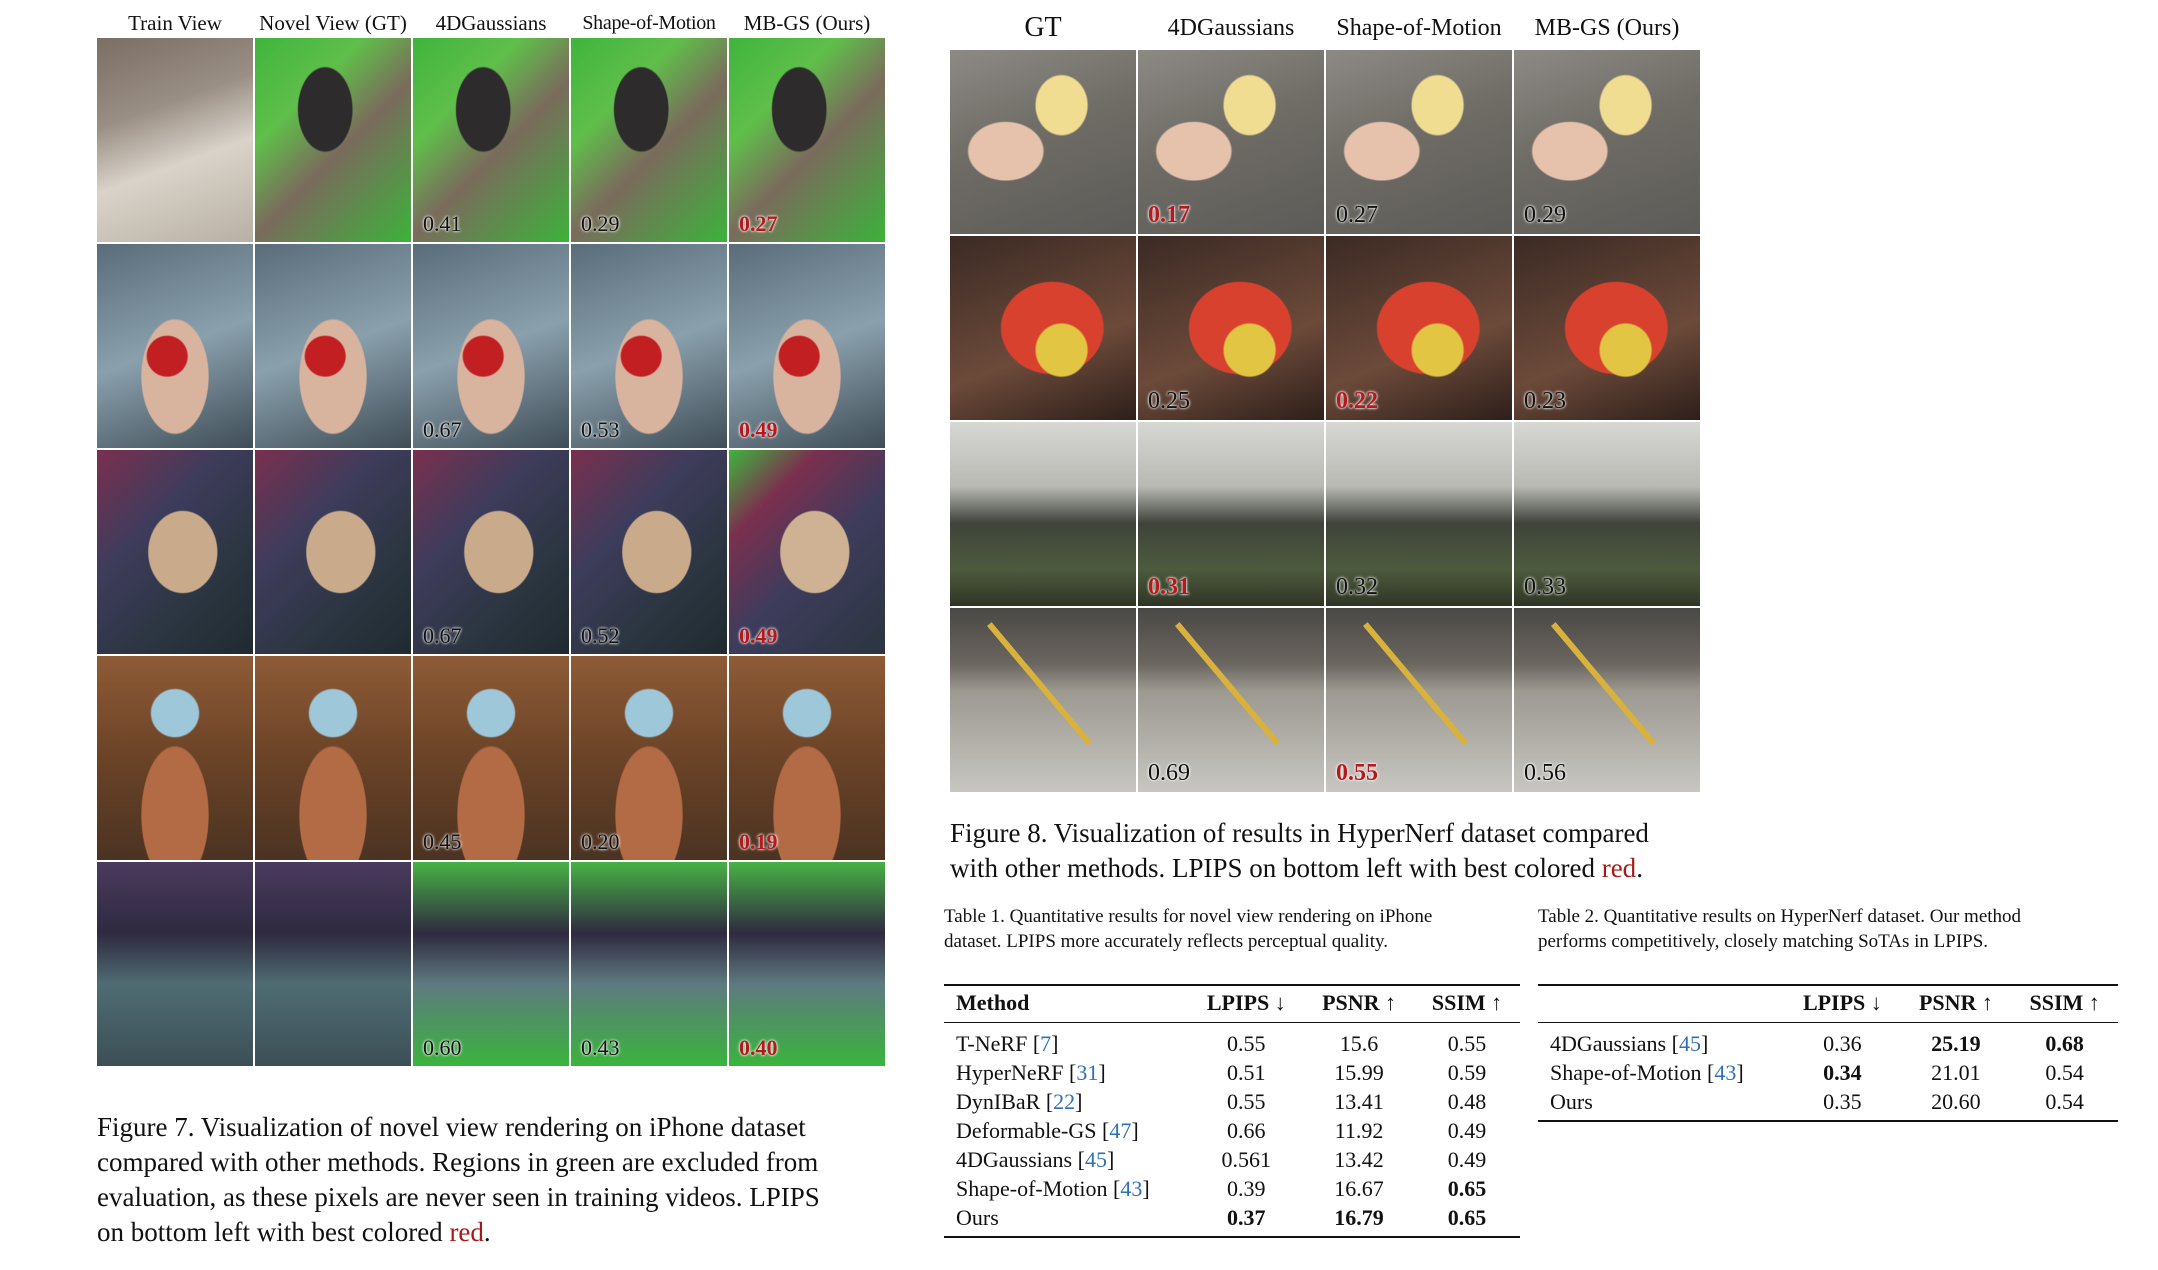 This screenshot has height=1270, width=2158. What do you see at coordinates (1828, 1041) in the screenshot?
I see `table-row: 4DGaussians [45] 0.36 25.19 0.68` at bounding box center [1828, 1041].